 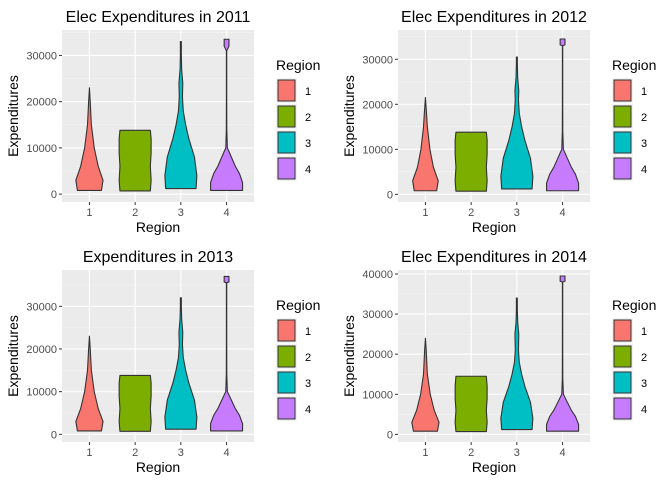 What do you see at coordinates (377, 275) in the screenshot?
I see `y-tick-label: 40000` at bounding box center [377, 275].